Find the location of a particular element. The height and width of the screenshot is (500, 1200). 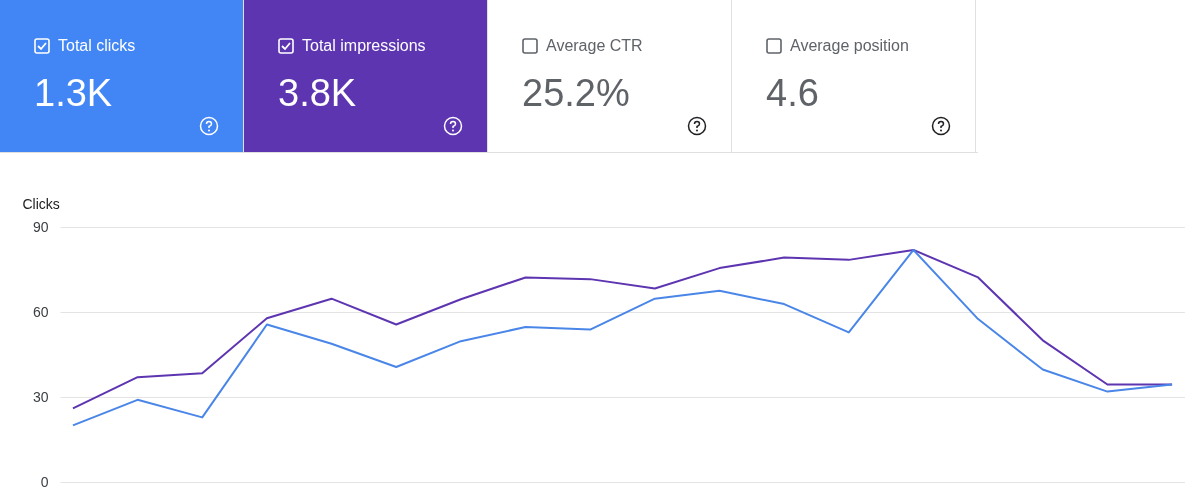

text: Total impressions is located at coordinates (364, 46).